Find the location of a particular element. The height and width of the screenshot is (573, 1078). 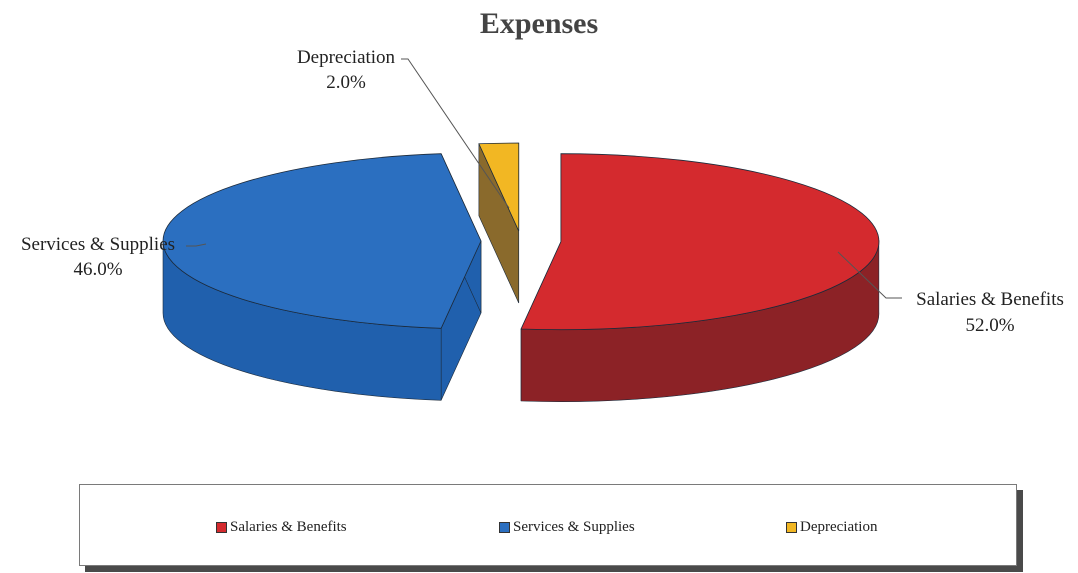

label-salaries-value: 52.0% is located at coordinates (989, 325).